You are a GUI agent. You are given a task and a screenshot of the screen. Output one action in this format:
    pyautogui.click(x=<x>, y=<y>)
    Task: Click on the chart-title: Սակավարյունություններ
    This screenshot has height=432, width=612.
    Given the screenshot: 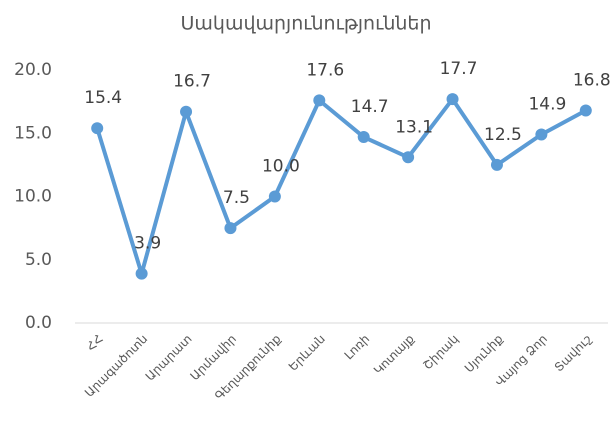 What is the action you would take?
    pyautogui.click(x=305, y=24)
    